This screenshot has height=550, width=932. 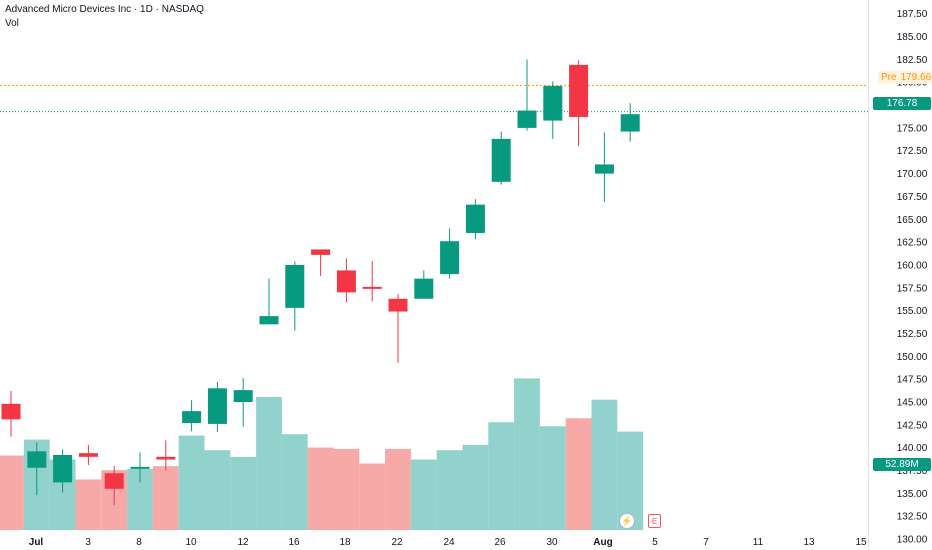 What do you see at coordinates (912, 380) in the screenshot?
I see `price-tick-label: 147.50` at bounding box center [912, 380].